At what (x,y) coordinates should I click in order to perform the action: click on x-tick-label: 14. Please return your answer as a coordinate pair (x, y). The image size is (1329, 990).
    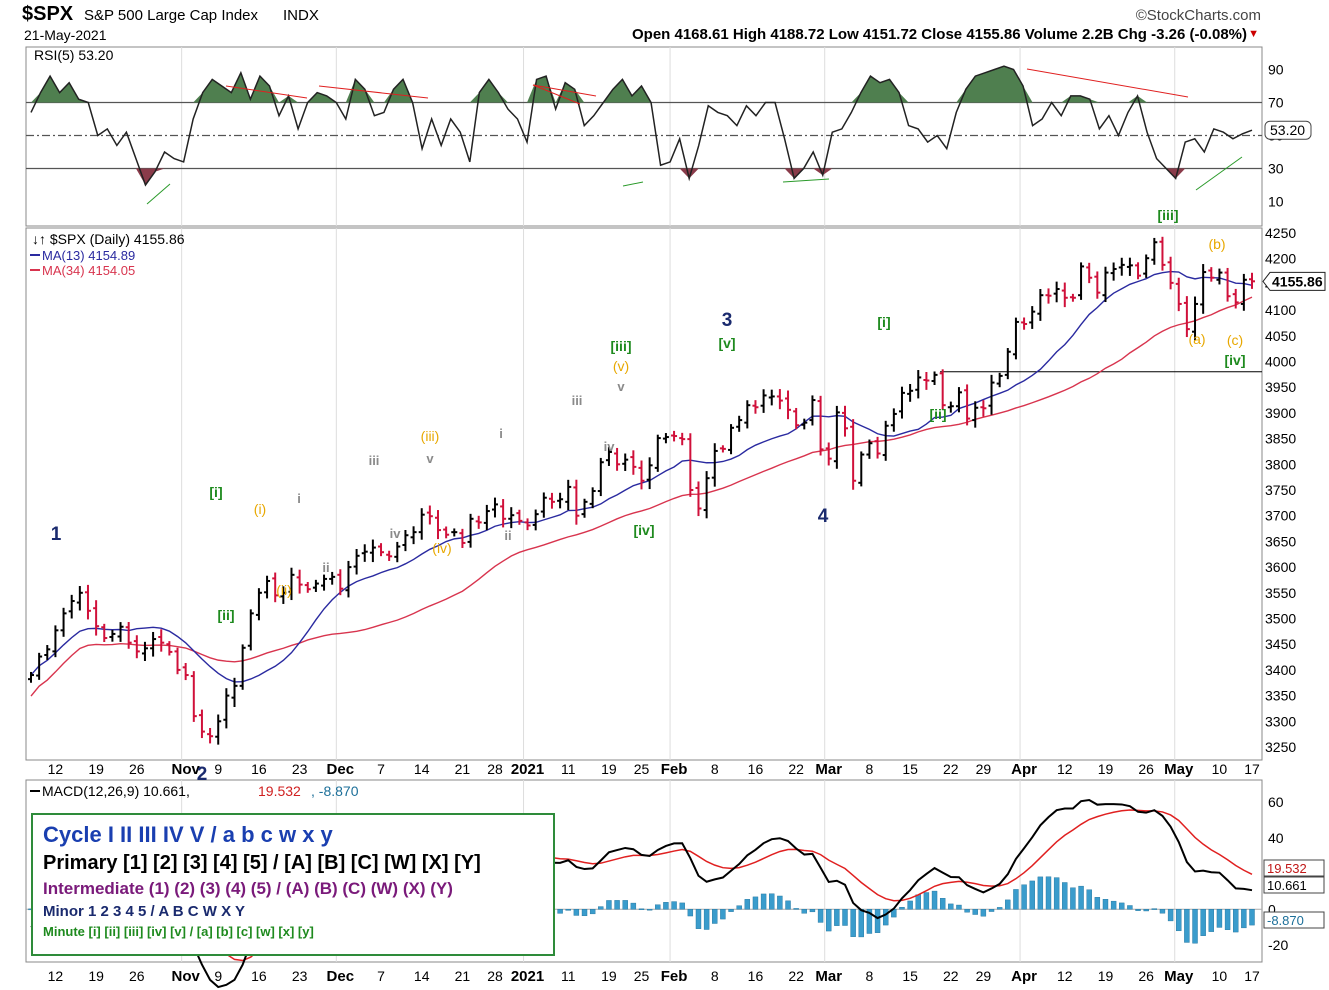
    Looking at the image, I should click on (422, 769).